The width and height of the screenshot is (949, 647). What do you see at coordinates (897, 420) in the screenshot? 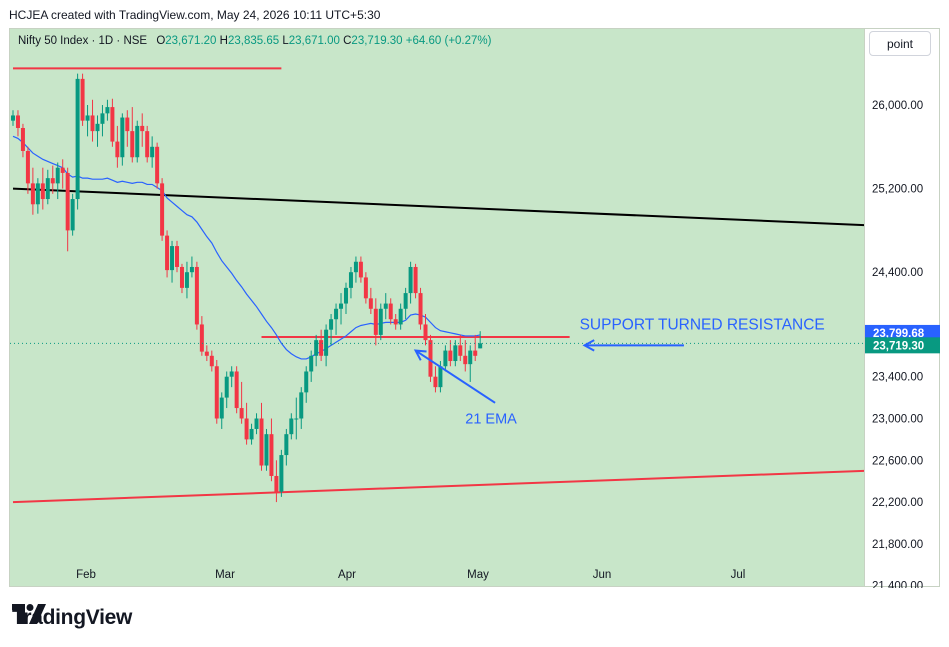
I see `y-tick-label: 23,000.00` at bounding box center [897, 420].